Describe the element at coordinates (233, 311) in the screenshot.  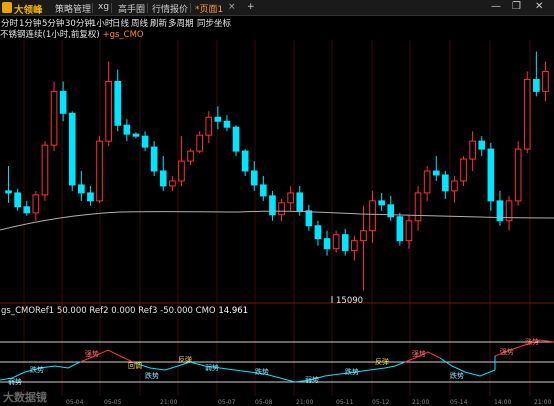
I see `cmo-value: 14.961` at that location.